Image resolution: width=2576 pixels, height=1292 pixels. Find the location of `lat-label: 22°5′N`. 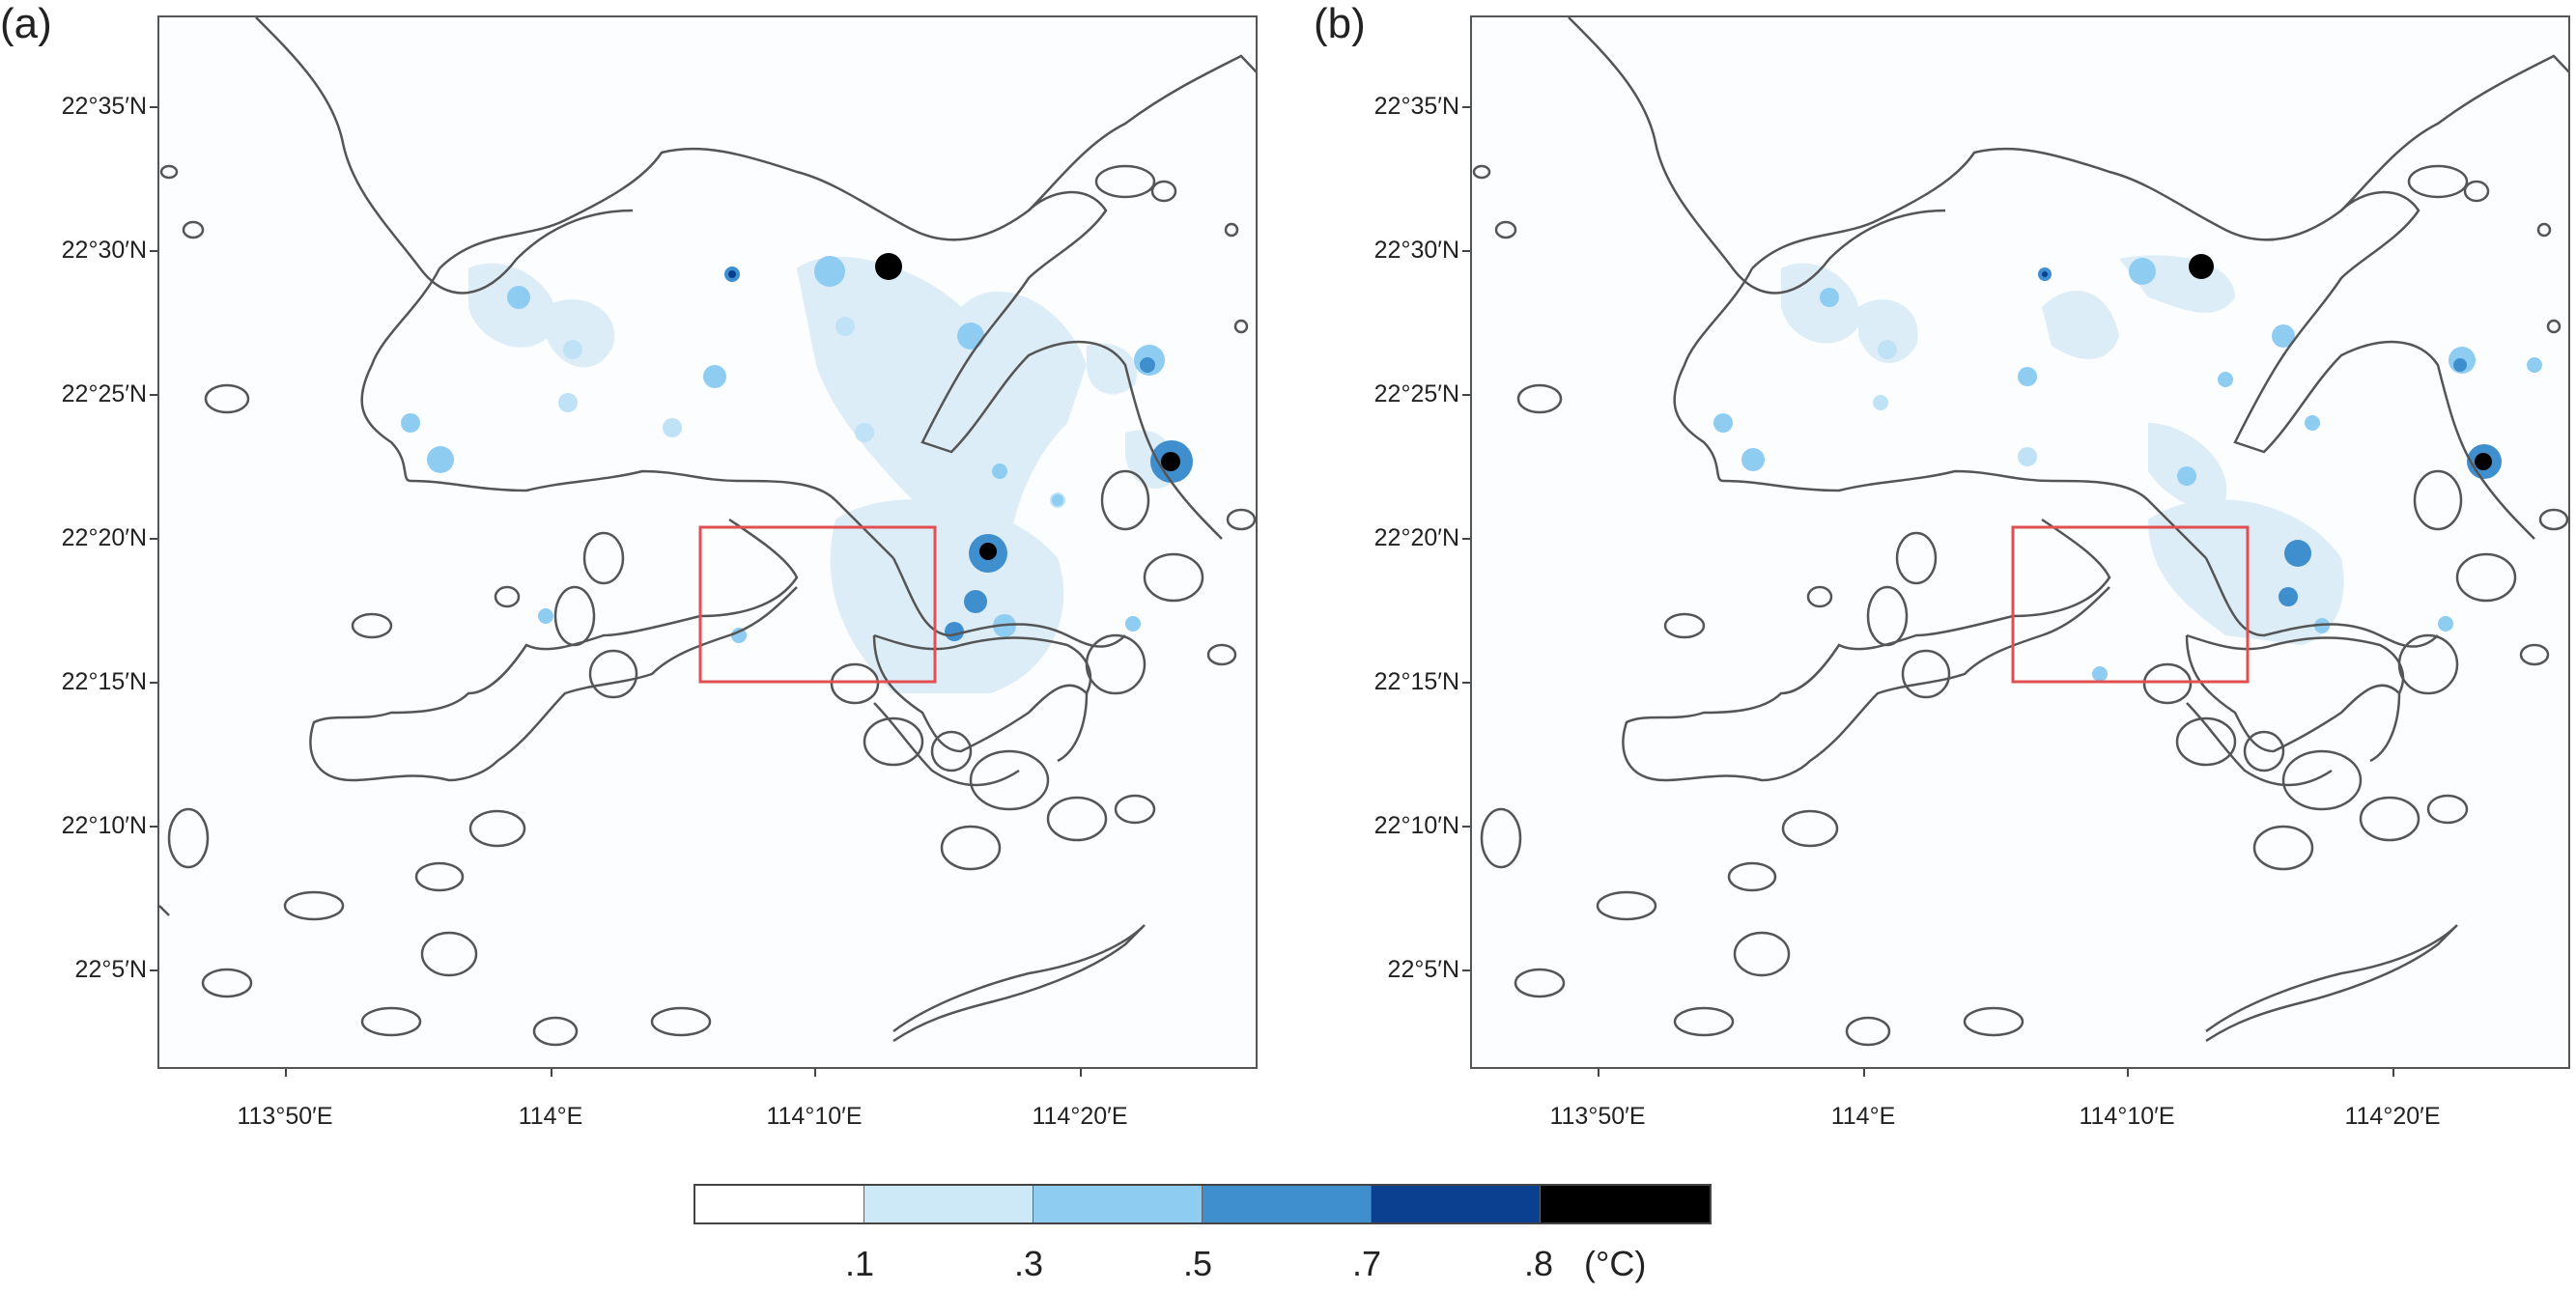

lat-label: 22°5′N is located at coordinates (1423, 969).